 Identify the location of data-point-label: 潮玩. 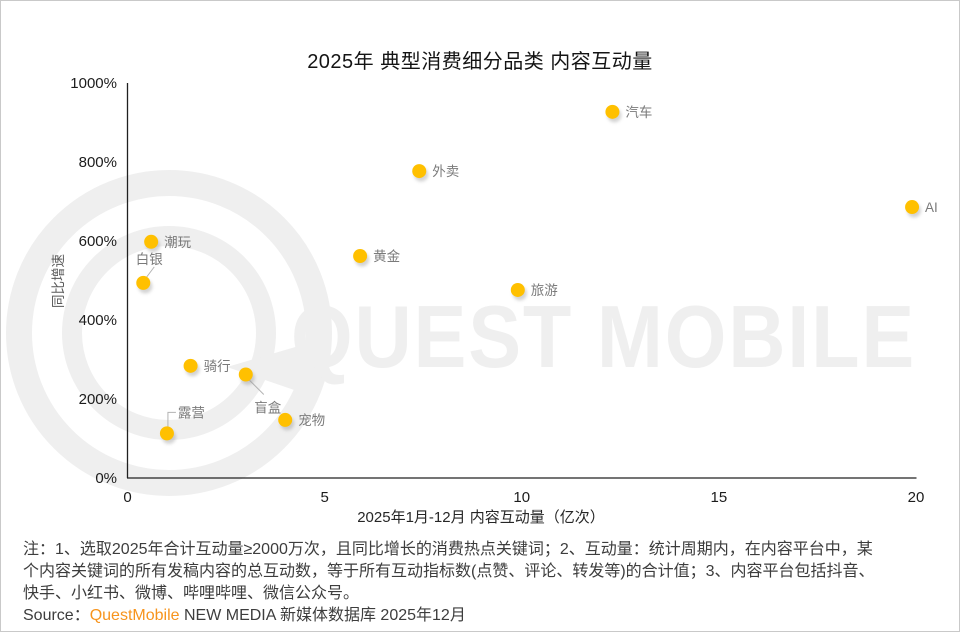
(177, 242).